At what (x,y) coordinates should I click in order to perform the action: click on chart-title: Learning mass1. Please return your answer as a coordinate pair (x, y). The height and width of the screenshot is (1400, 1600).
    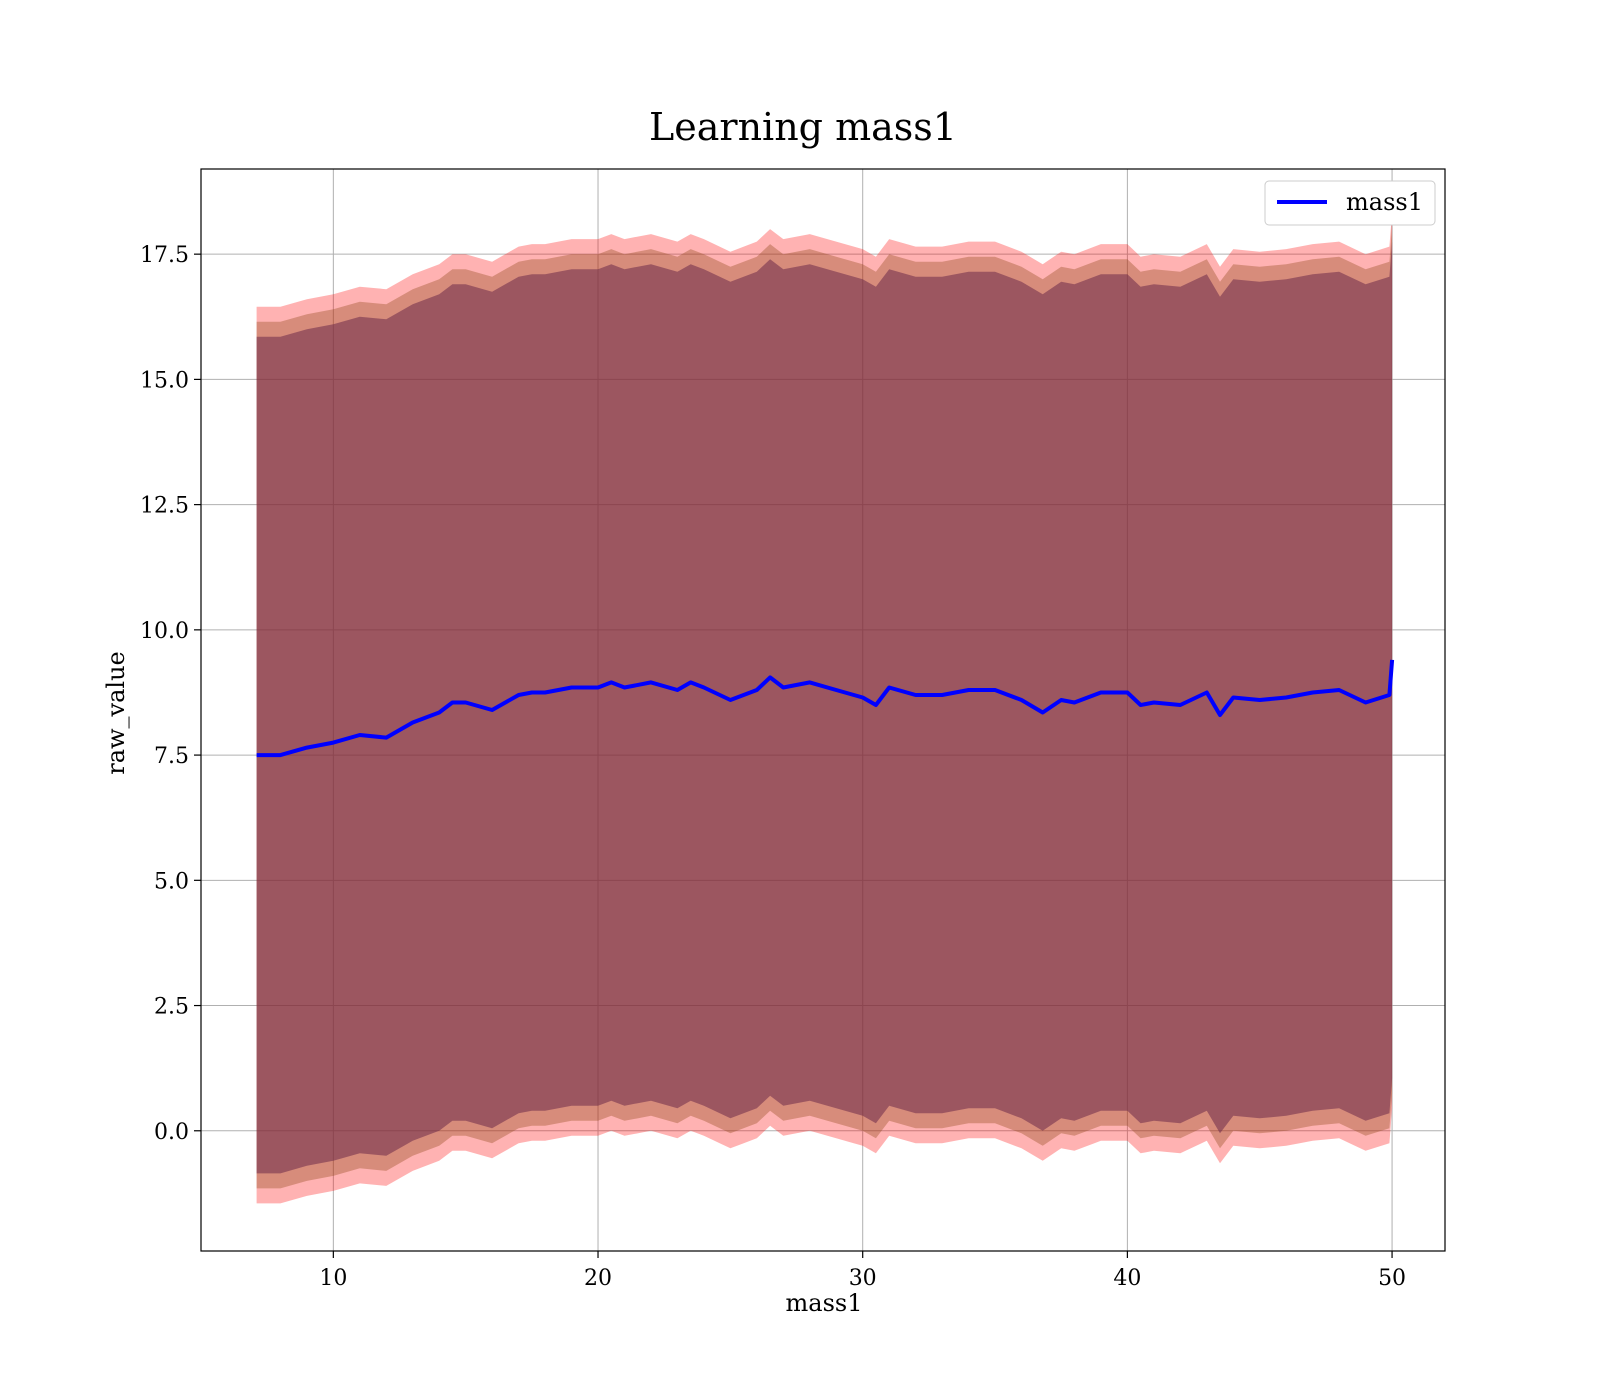
    Looking at the image, I should click on (803, 127).